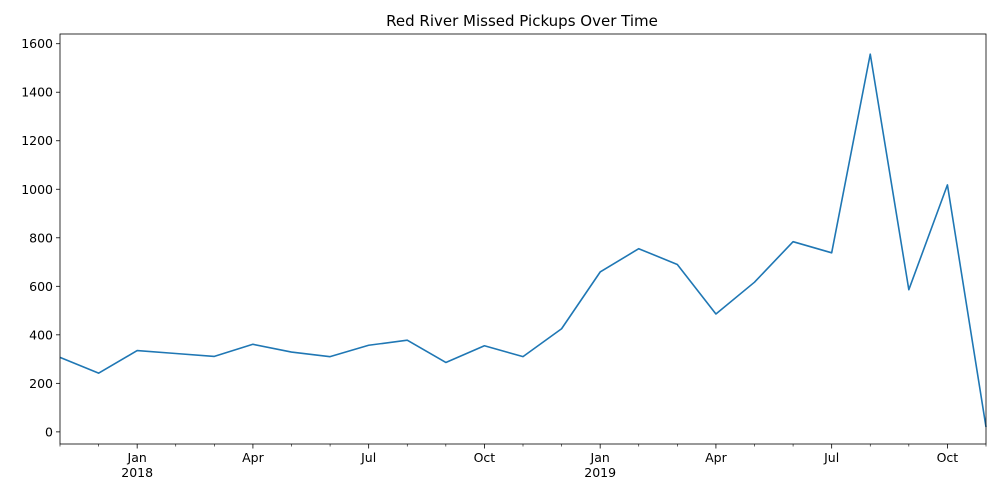  What do you see at coordinates (137, 472) in the screenshot?
I see `x-tick-year-label: 2018` at bounding box center [137, 472].